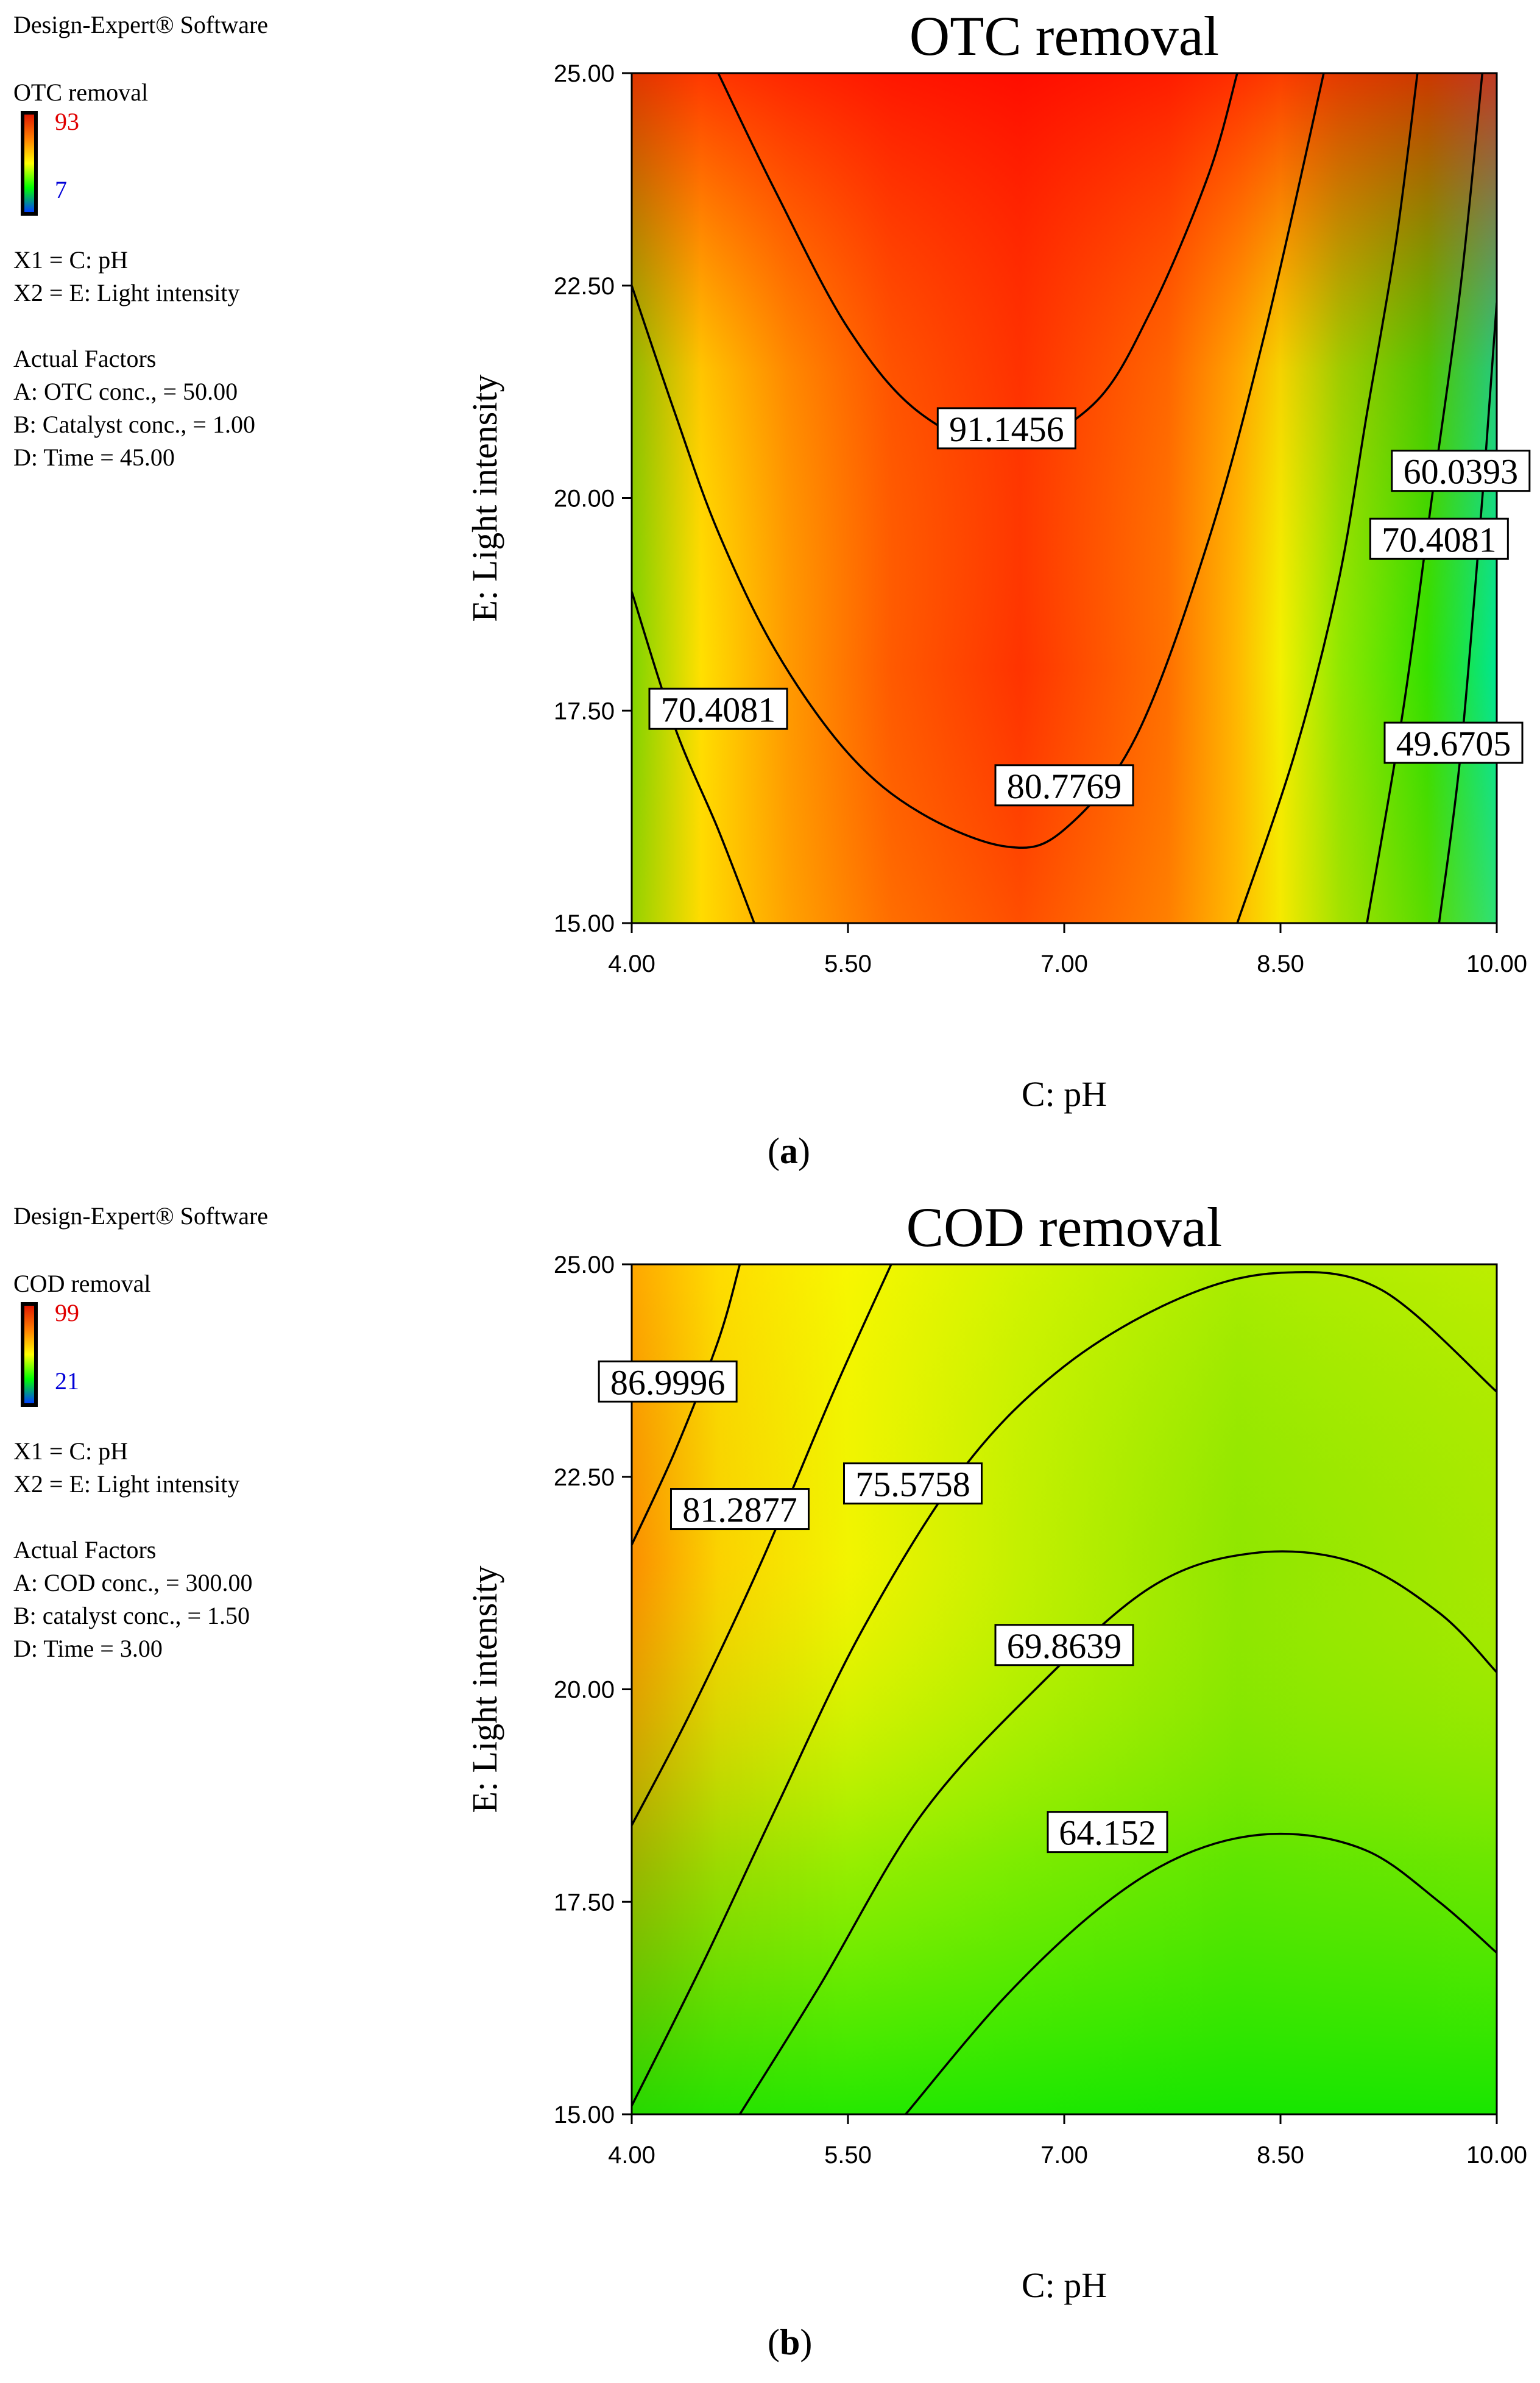 Image resolution: width=1540 pixels, height=2383 pixels. I want to click on contour-label-0: 86.9996, so click(668, 1382).